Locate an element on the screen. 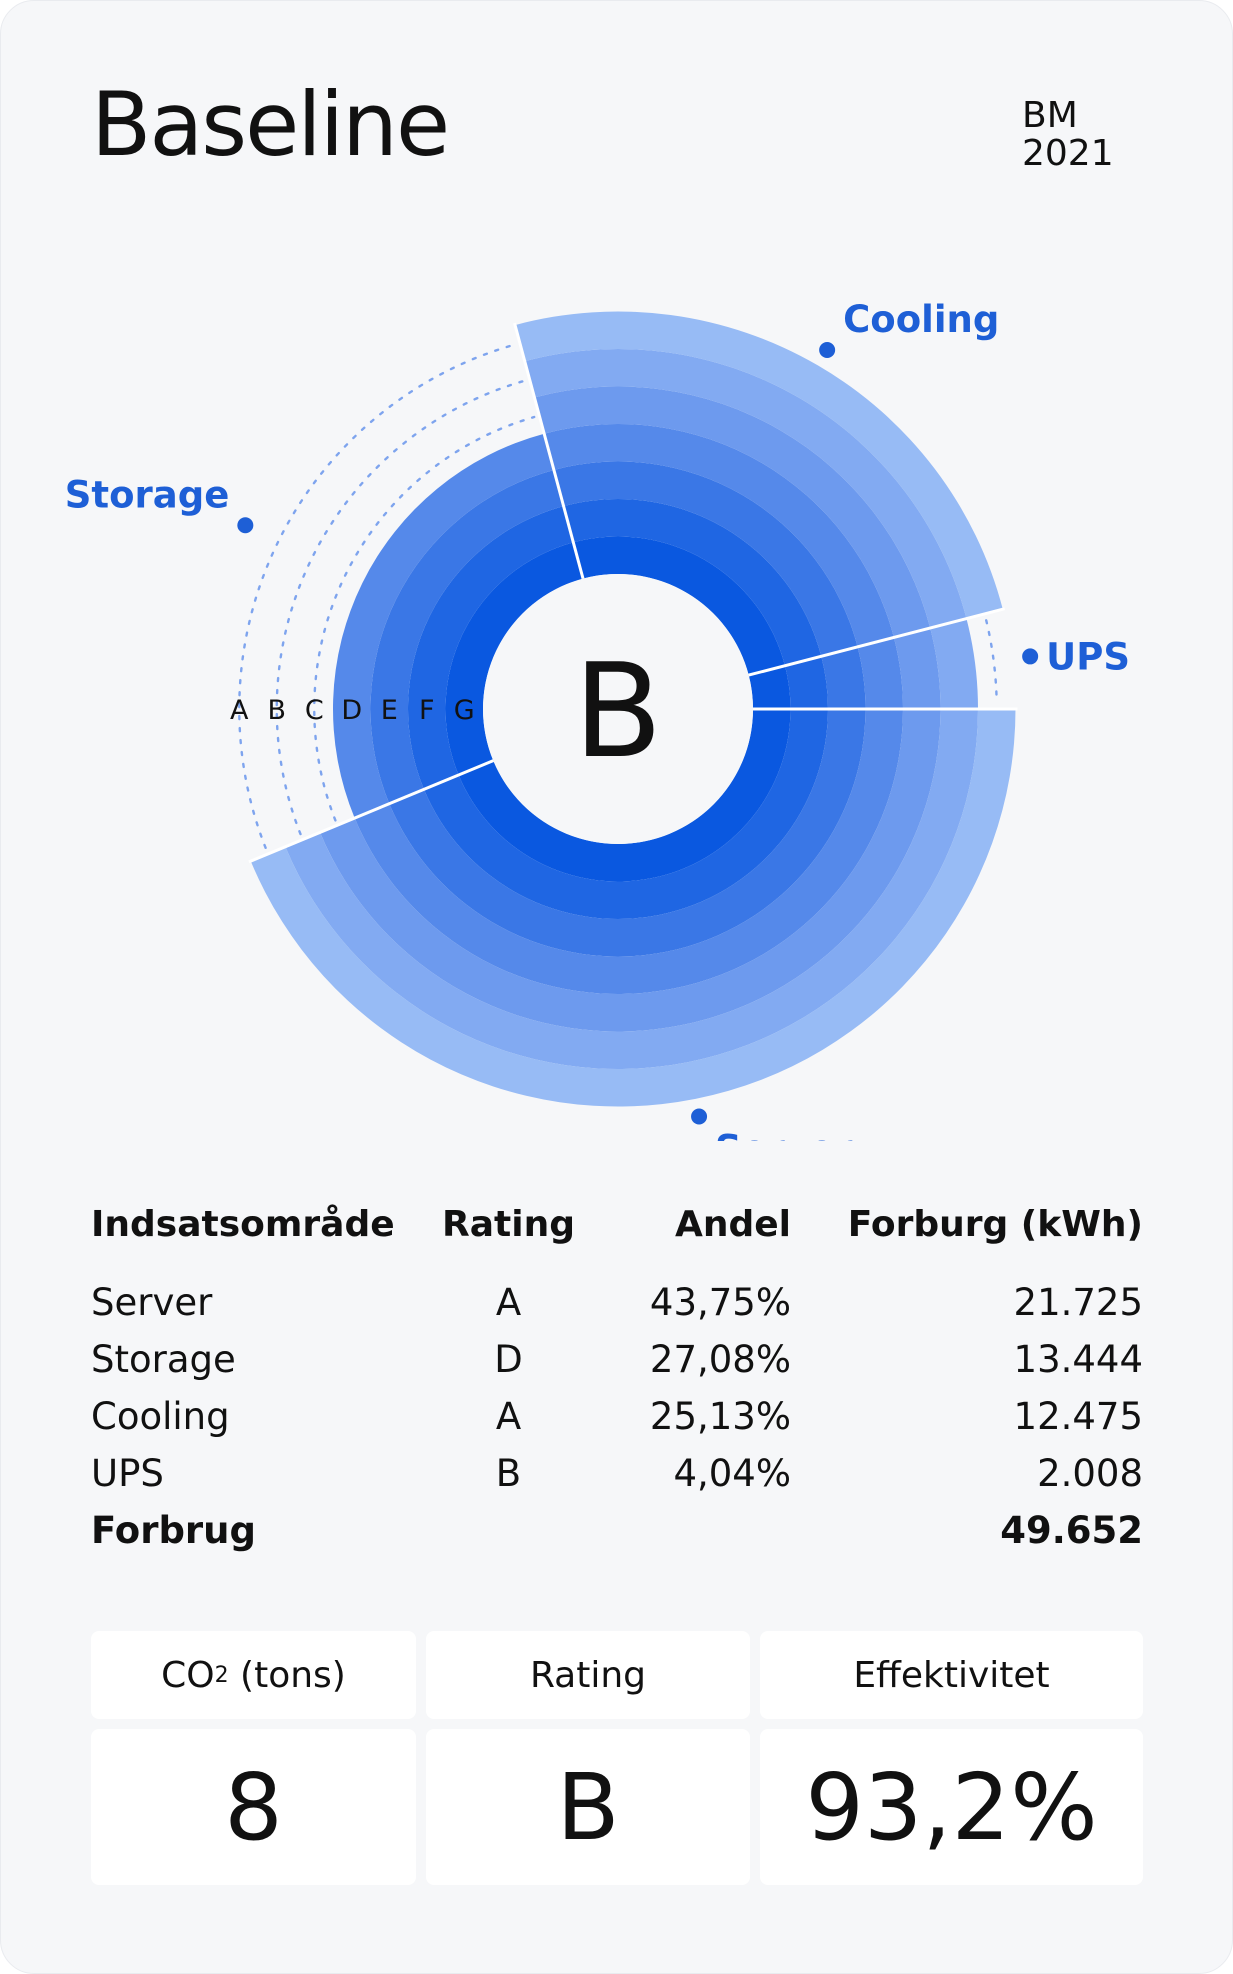  total-usage: 49.652 is located at coordinates (1071, 1530).